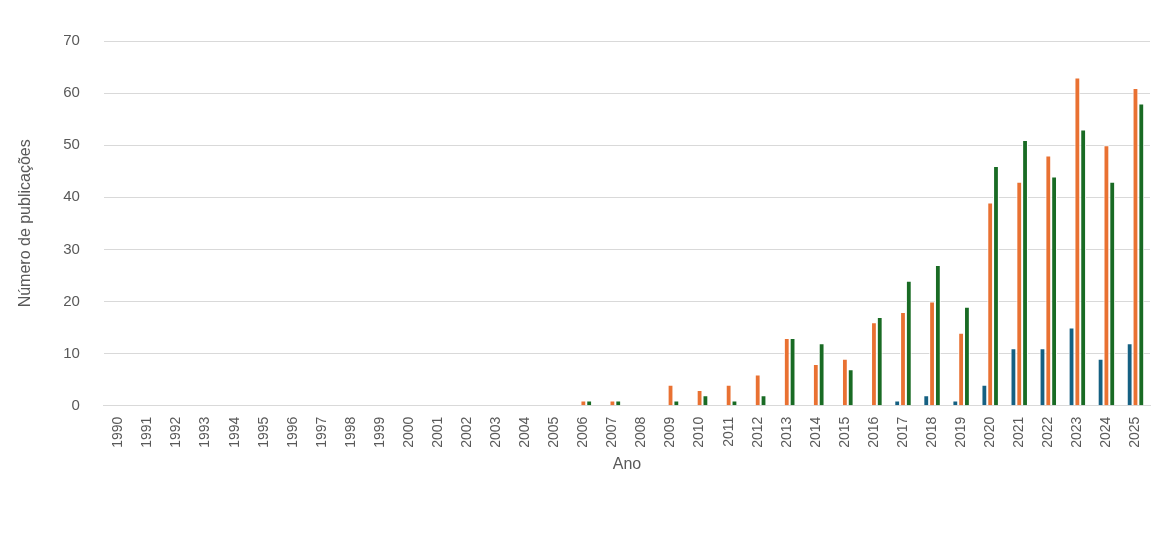 The width and height of the screenshot is (1169, 540). I want to click on x-tick-label: 2017, so click(901, 432).